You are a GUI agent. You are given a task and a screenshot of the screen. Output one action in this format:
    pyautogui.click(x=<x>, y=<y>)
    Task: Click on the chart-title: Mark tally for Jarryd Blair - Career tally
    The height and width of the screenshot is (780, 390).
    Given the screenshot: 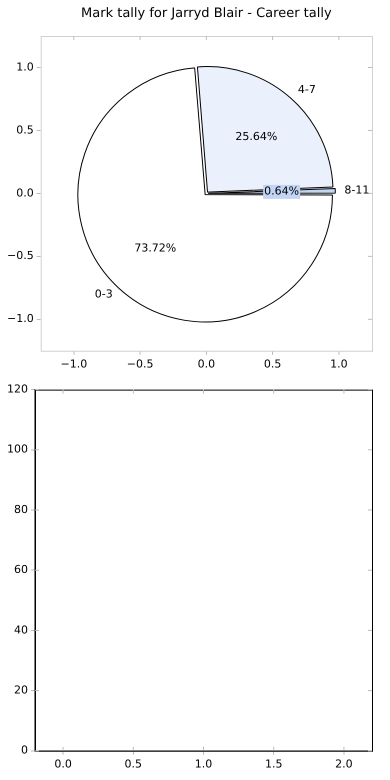 What is the action you would take?
    pyautogui.click(x=206, y=14)
    